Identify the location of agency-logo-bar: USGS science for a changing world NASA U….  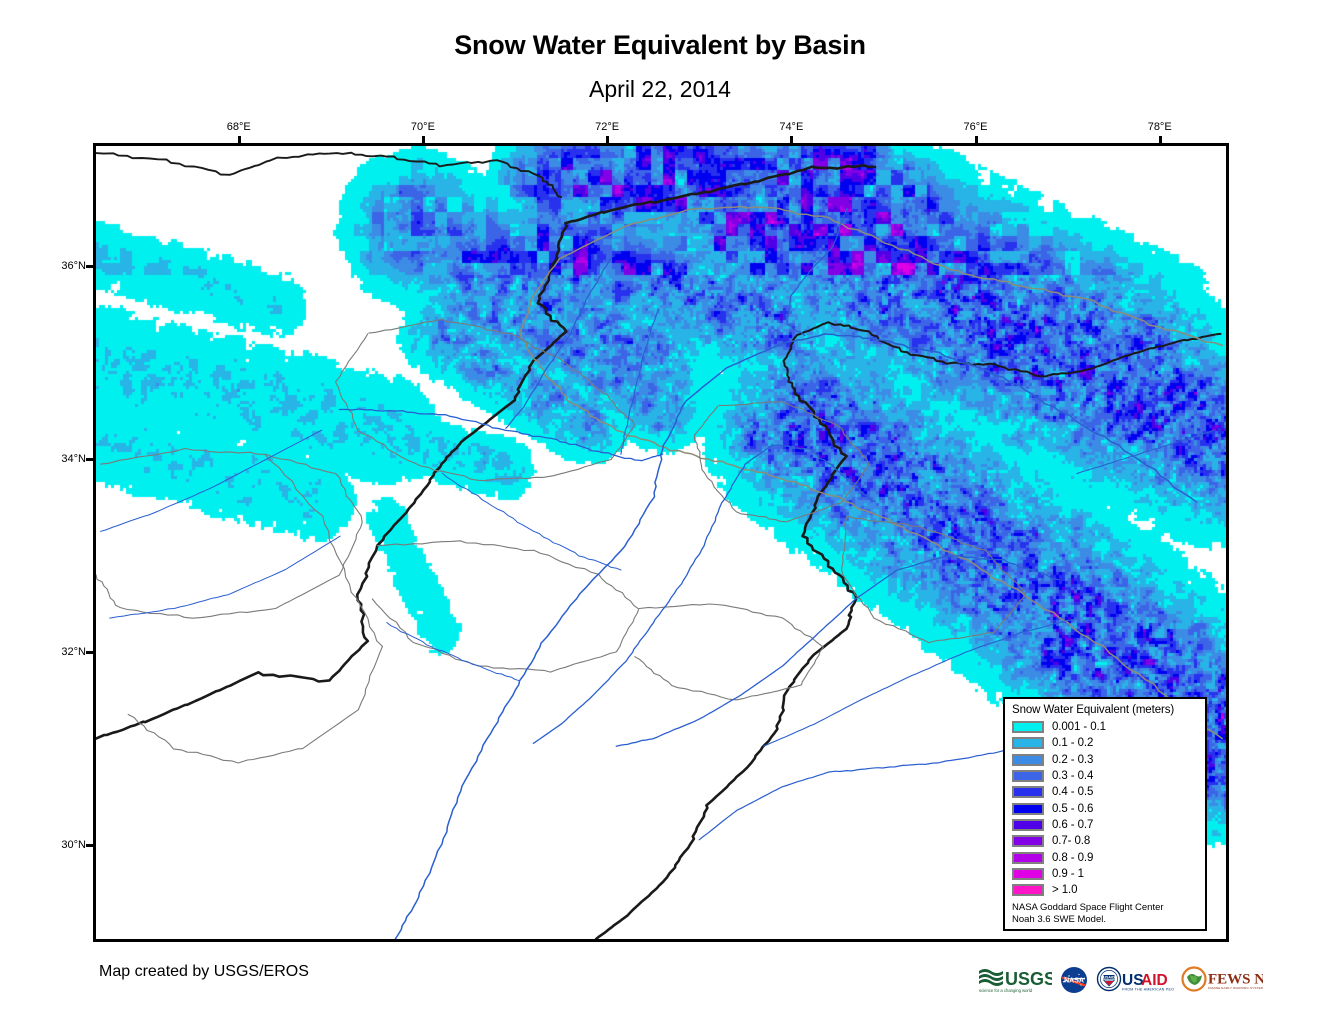
(1120, 980).